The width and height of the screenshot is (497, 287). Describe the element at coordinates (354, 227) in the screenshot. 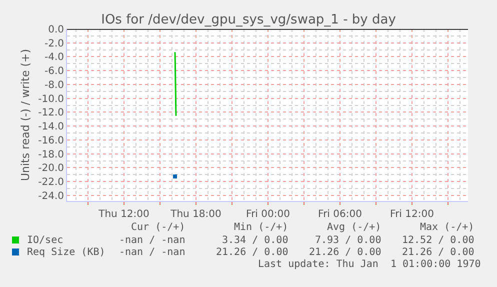

I see `text: Avg (-/+)` at that location.